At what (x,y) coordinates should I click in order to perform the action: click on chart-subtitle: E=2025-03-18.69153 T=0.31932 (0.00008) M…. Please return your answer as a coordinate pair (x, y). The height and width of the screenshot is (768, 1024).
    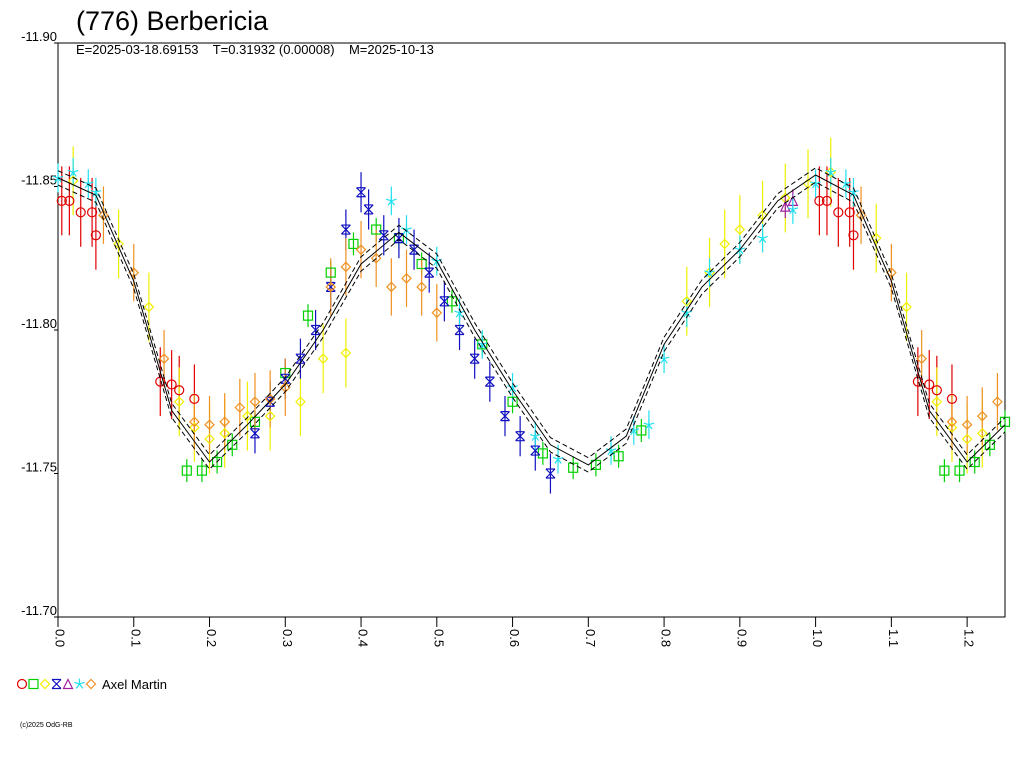
    Looking at the image, I should click on (255, 49).